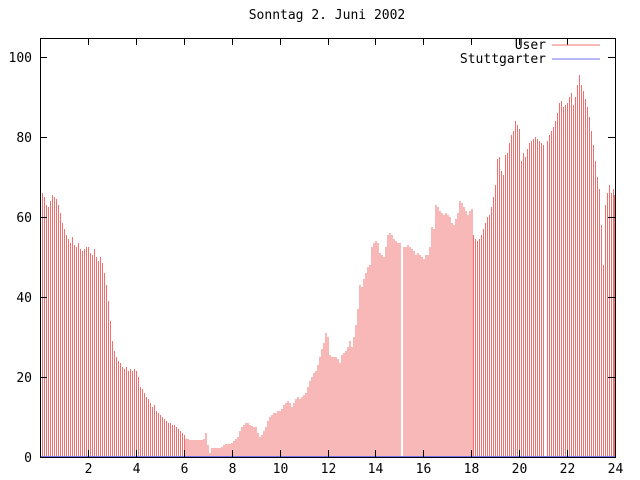 The image size is (640, 480). What do you see at coordinates (24, 218) in the screenshot?
I see `y-tick-label: 60` at bounding box center [24, 218].